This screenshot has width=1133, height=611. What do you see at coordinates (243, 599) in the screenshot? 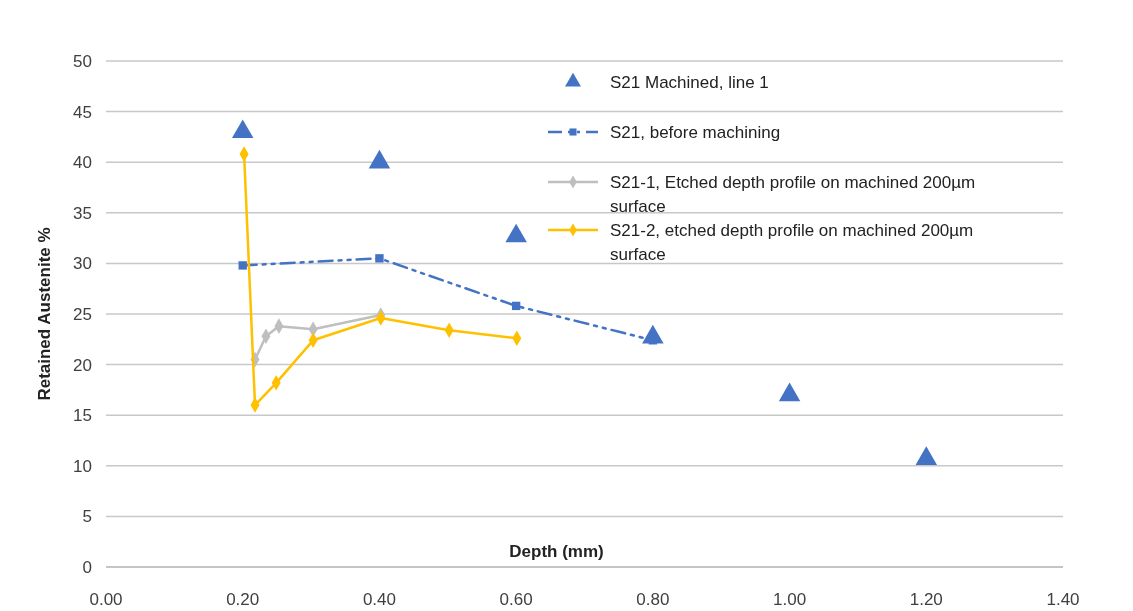
I see `x-tick-label: 0.20` at bounding box center [243, 599].